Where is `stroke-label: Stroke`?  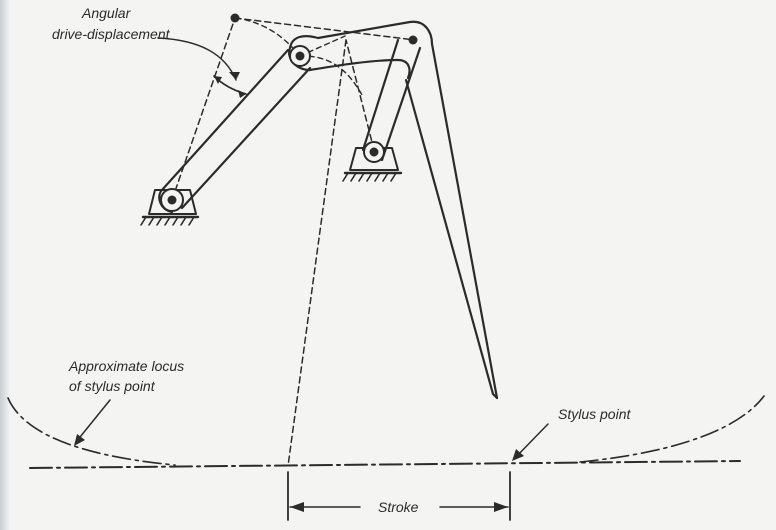 stroke-label: Stroke is located at coordinates (398, 507).